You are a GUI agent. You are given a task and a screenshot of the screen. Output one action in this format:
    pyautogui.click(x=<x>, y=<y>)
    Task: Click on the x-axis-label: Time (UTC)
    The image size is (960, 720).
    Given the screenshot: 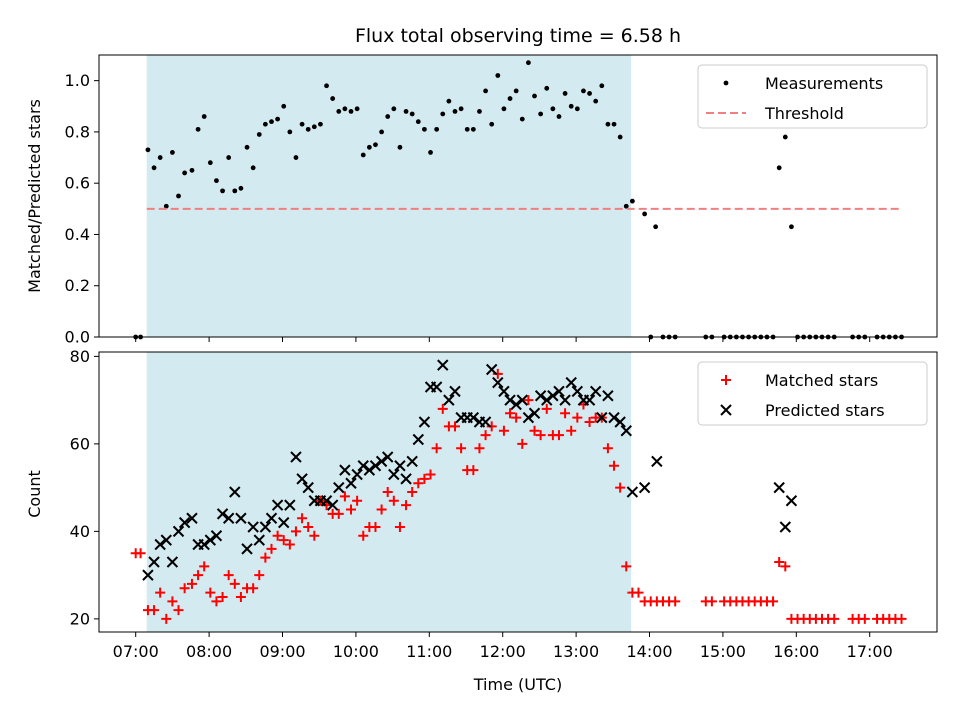 What is the action you would take?
    pyautogui.click(x=517, y=684)
    